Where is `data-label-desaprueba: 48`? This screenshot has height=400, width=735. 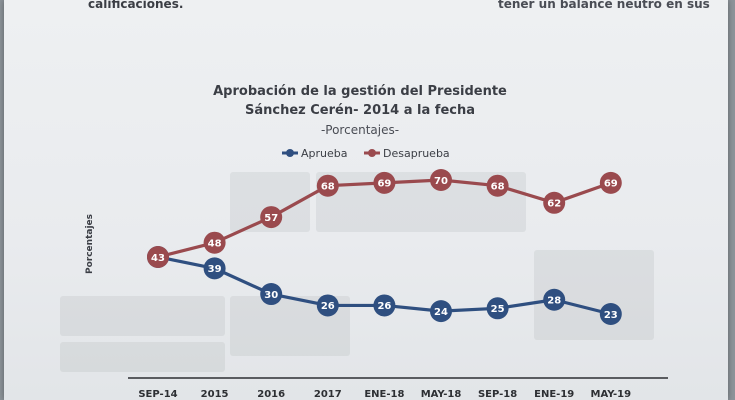 data-label-desaprueba: 48 is located at coordinates (215, 244).